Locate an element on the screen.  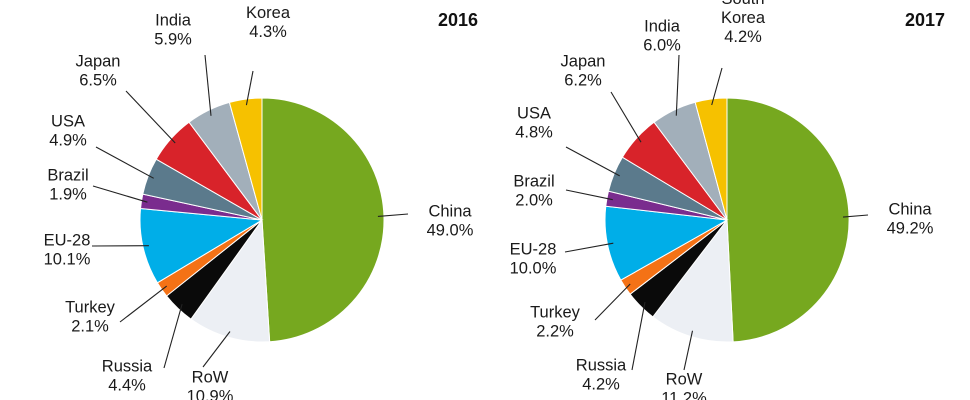
slice-label-india: India 5.9% is located at coordinates (173, 30).